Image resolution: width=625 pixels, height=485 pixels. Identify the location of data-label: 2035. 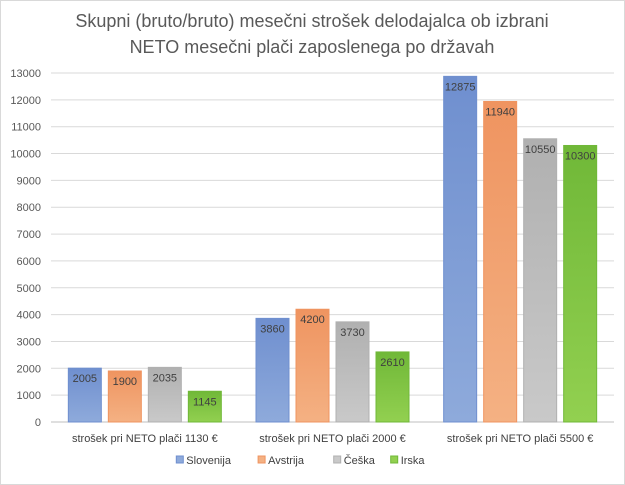
(165, 378).